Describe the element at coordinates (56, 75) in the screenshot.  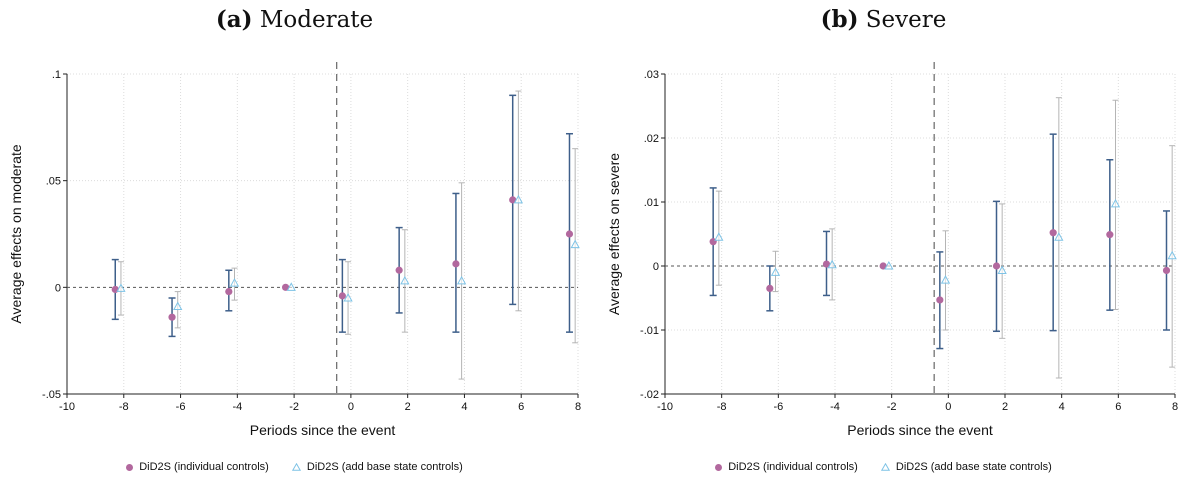
I see `y-tick-label: .1` at that location.